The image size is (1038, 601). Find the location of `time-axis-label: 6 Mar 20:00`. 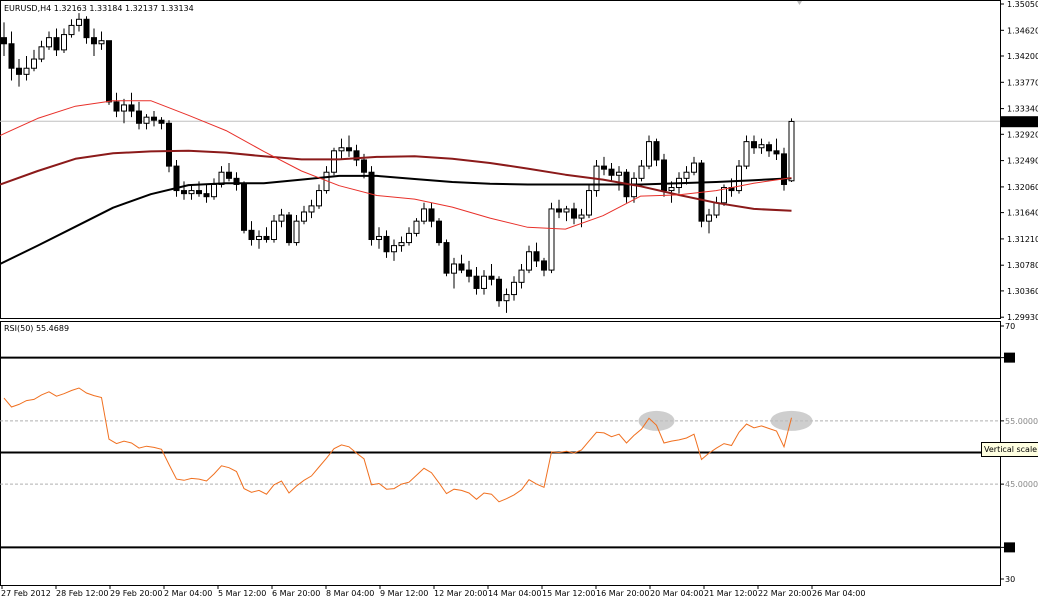

time-axis-label: 6 Mar 20:00 is located at coordinates (296, 593).